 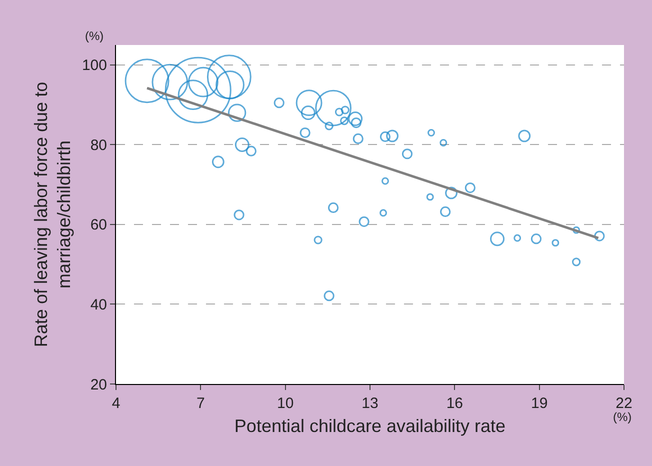 What do you see at coordinates (455, 403) in the screenshot?
I see `x-tick-label: 16` at bounding box center [455, 403].